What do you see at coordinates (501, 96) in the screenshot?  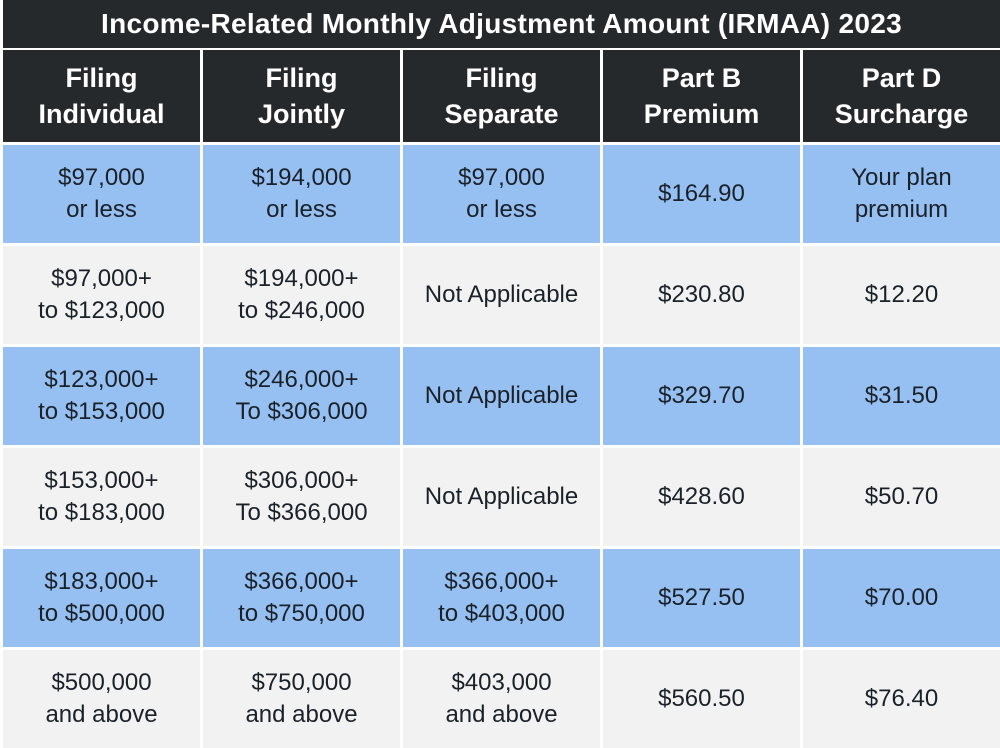 I see `header-filing-separate: Filing Separate` at bounding box center [501, 96].